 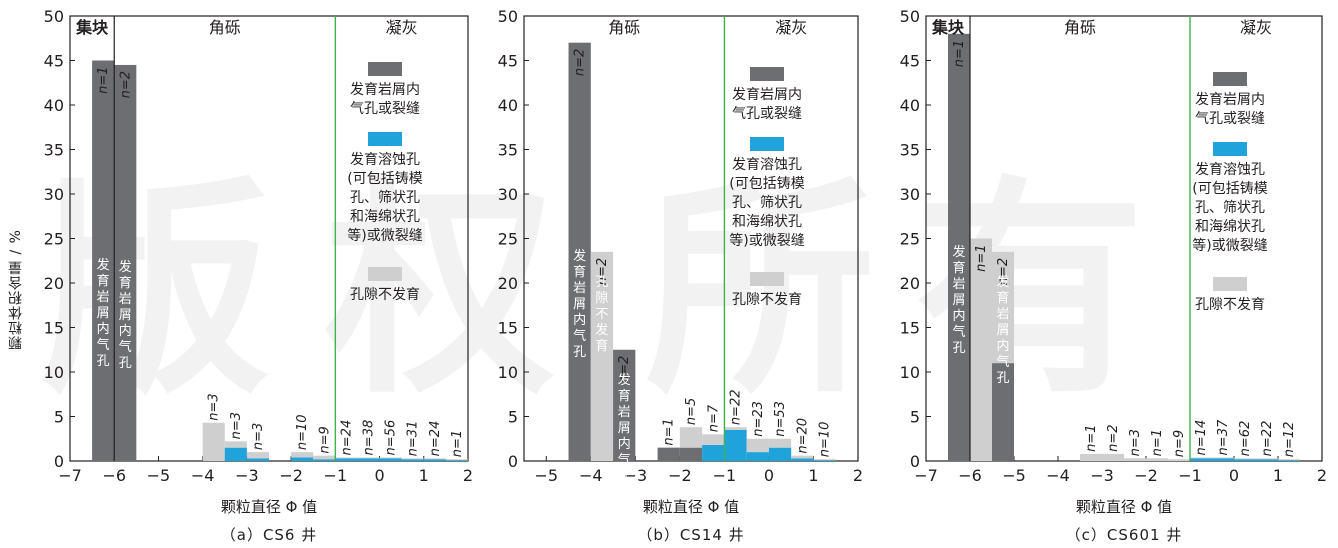 What do you see at coordinates (1230, 226) in the screenshot?
I see `legend-label: 和海绵状孔` at bounding box center [1230, 226].